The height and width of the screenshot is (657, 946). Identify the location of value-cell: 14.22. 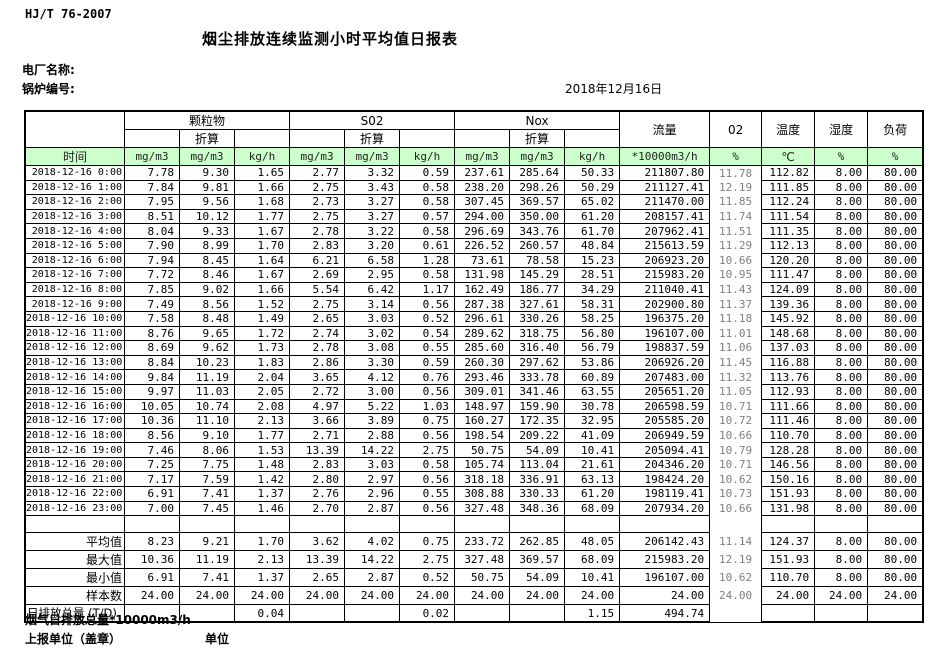
(372, 450).